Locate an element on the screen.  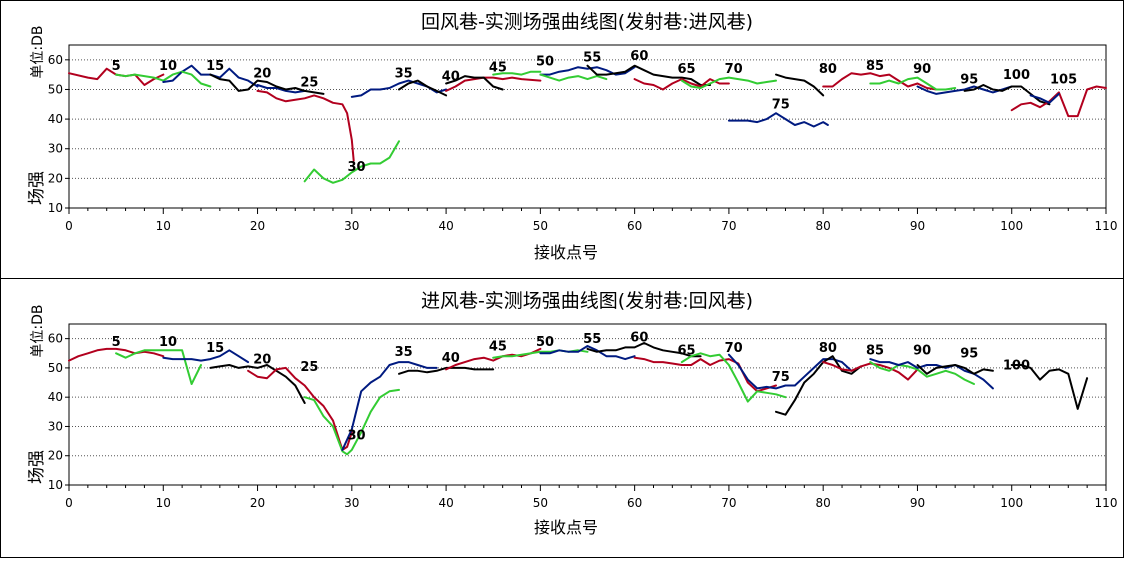
x-tick-label: 50 is located at coordinates (540, 503).